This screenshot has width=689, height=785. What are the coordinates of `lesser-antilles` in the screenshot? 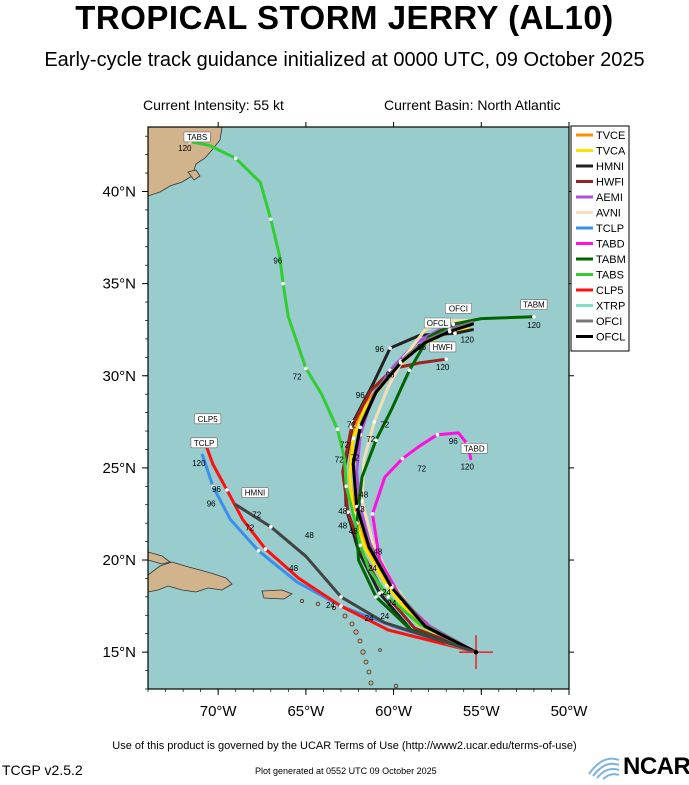 It's located at (349, 644).